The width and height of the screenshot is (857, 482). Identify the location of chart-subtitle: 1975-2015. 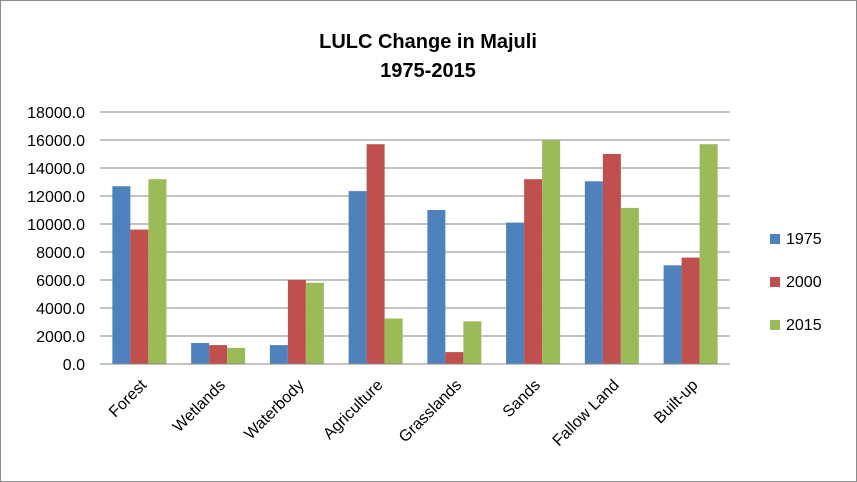
(428, 71).